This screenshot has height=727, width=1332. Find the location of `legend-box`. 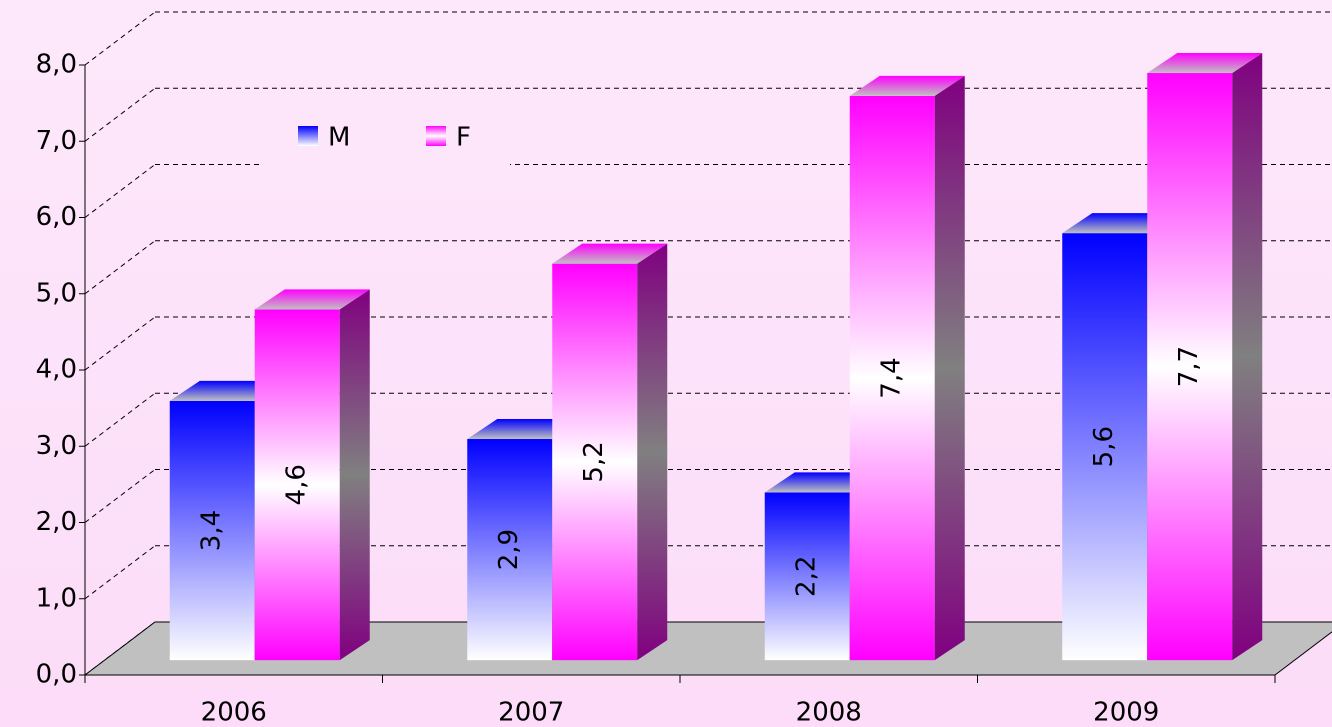

legend-box is located at coordinates (385, 140).